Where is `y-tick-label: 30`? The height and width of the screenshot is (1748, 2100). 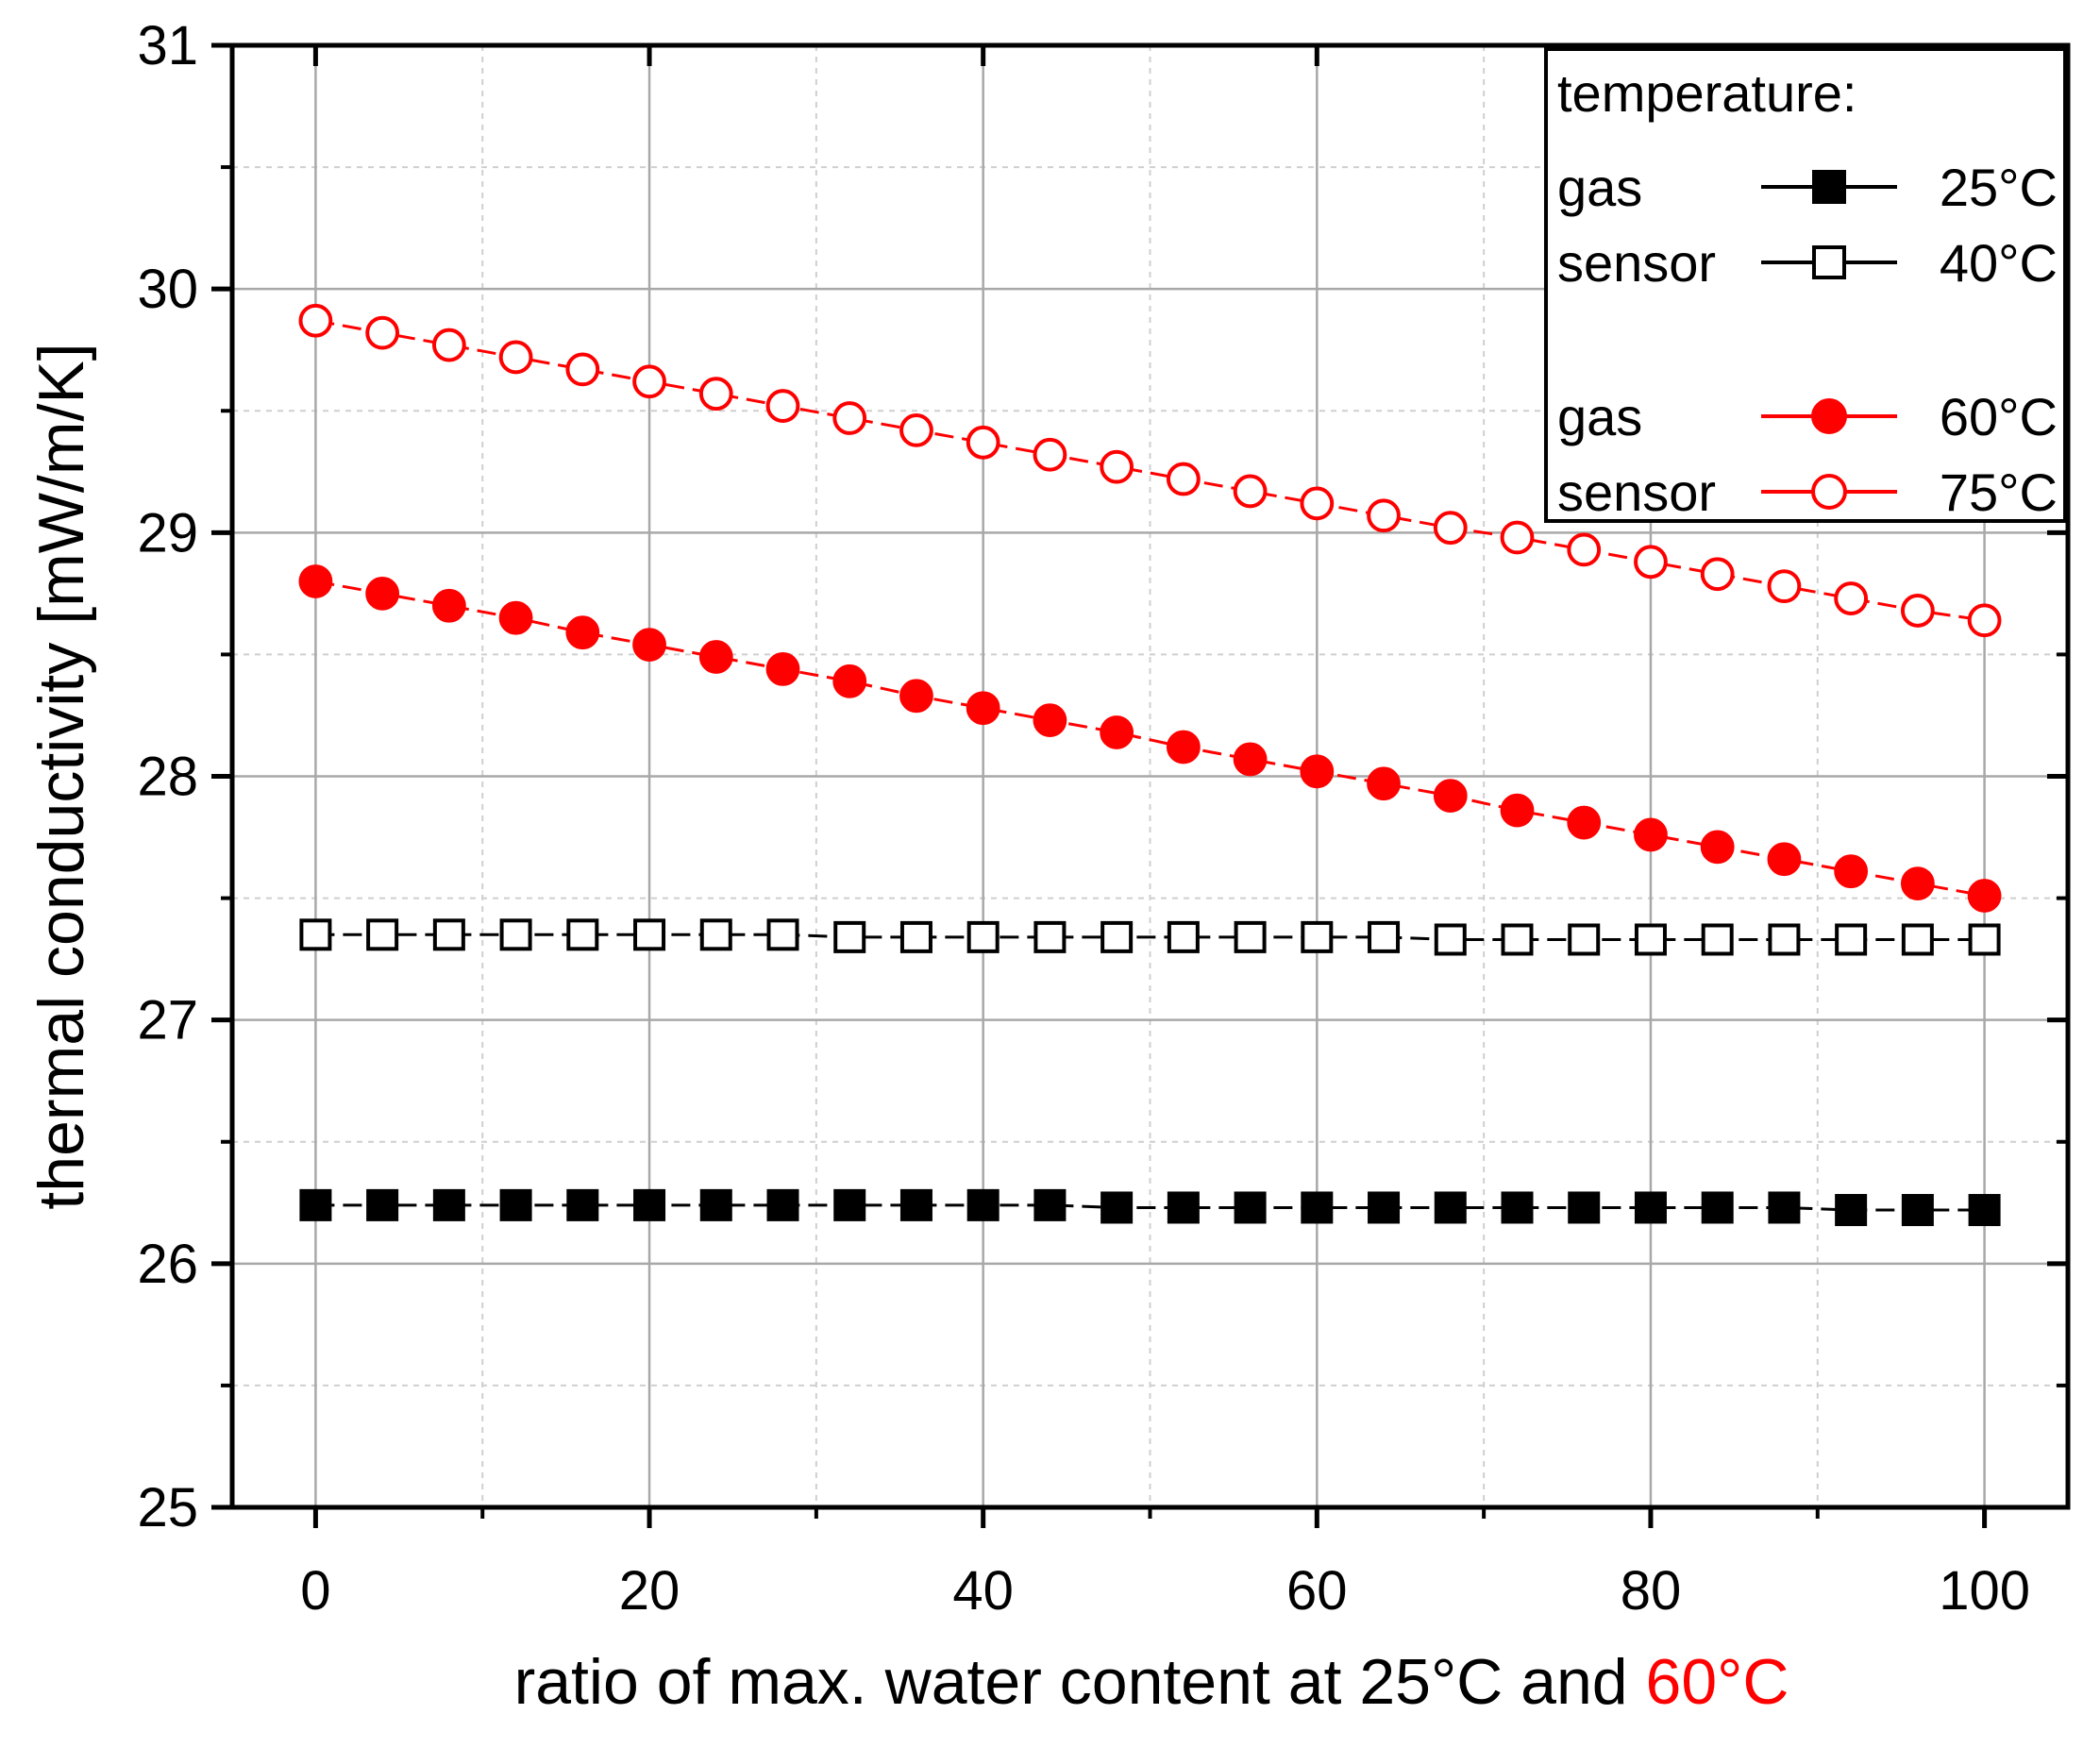 y-tick-label: 30 is located at coordinates (167, 289).